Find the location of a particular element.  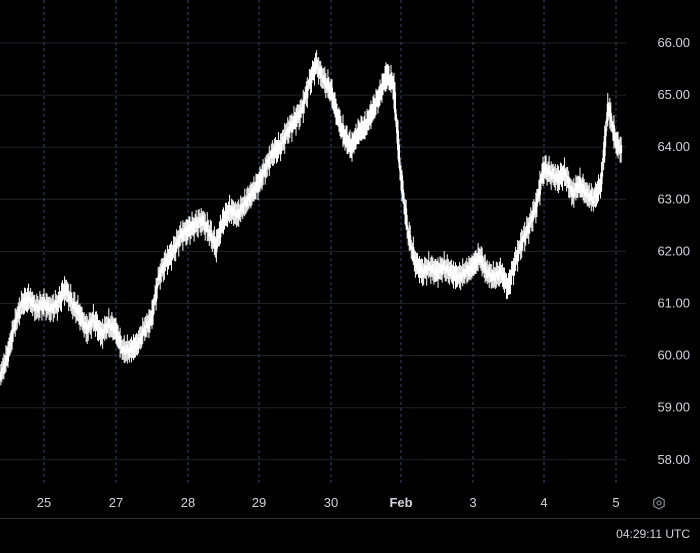

x-tick-label: 5 is located at coordinates (615, 502).